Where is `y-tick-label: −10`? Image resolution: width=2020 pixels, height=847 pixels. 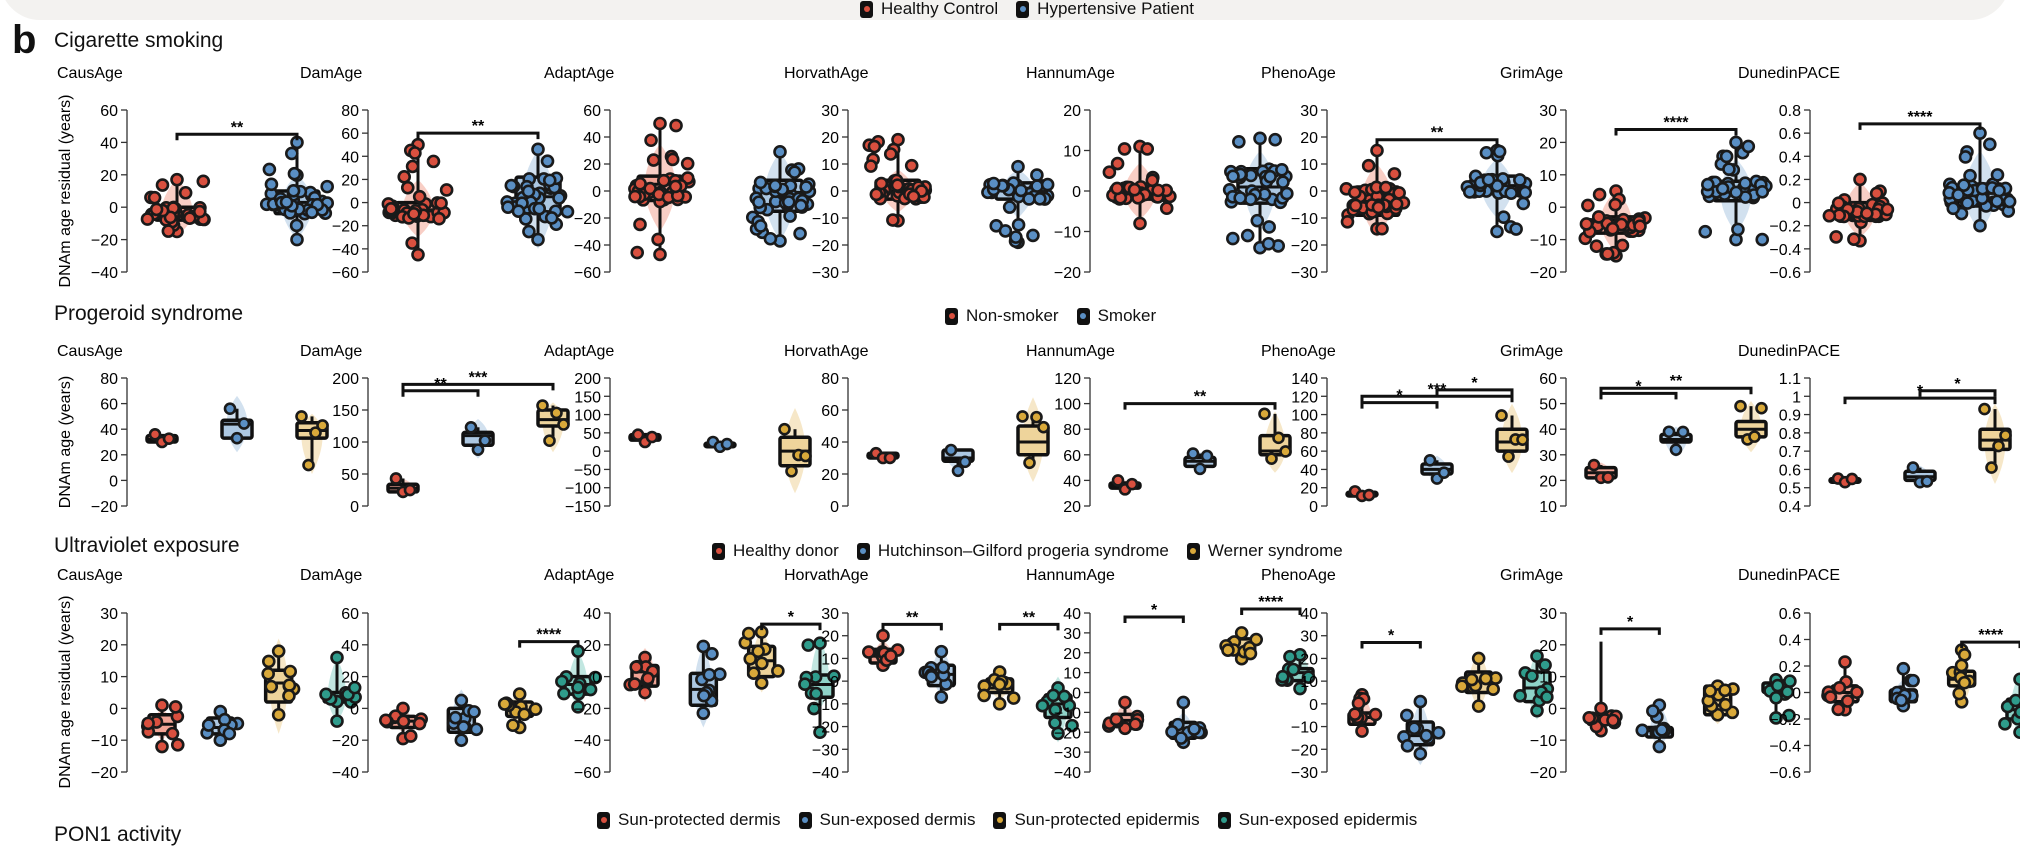
y-tick-label: −10 is located at coordinates (1067, 233).